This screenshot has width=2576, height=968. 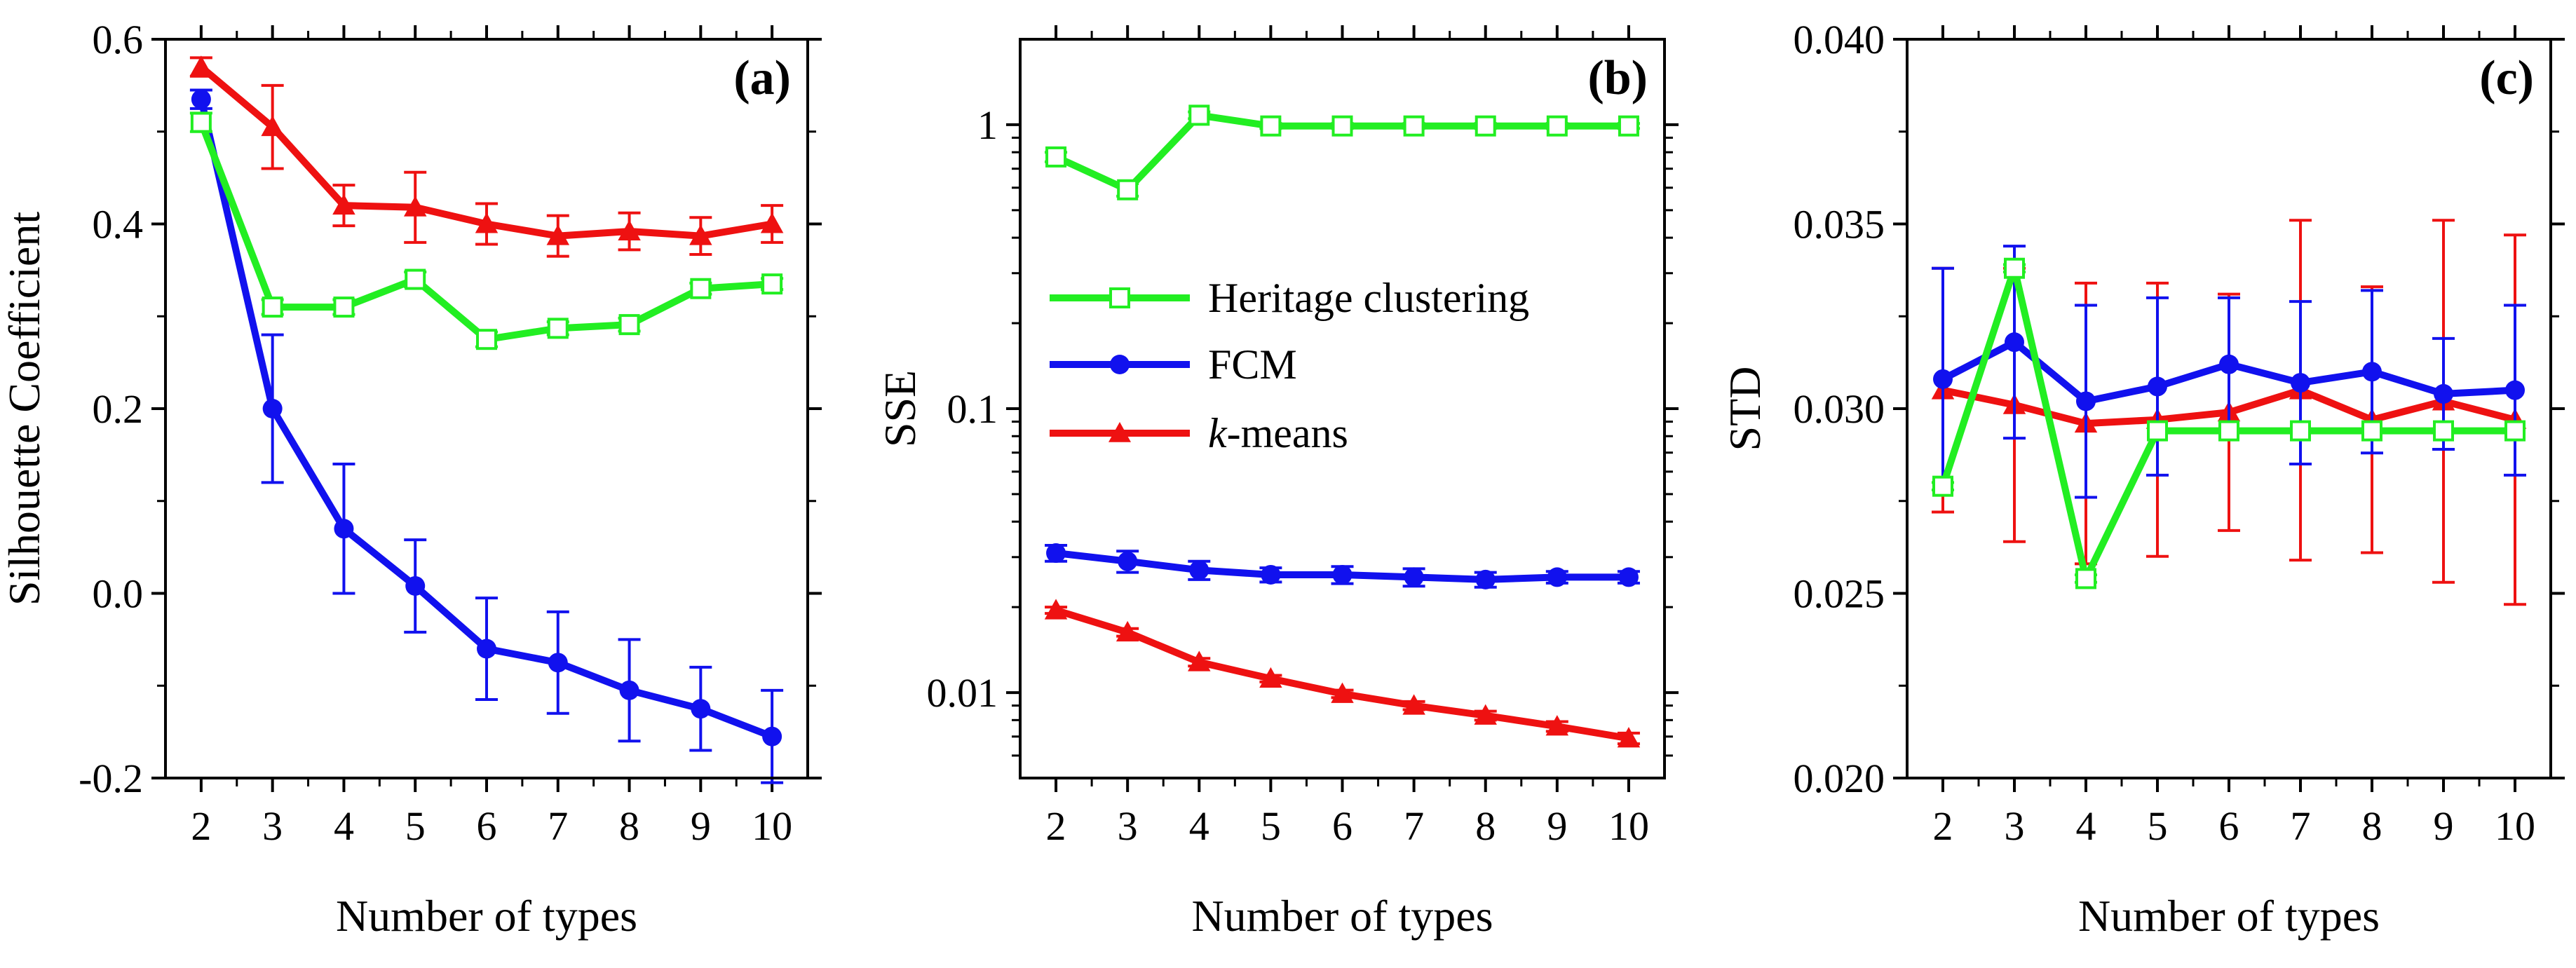 I want to click on legend-item-kmeans: k-means, so click(x=1199, y=433).